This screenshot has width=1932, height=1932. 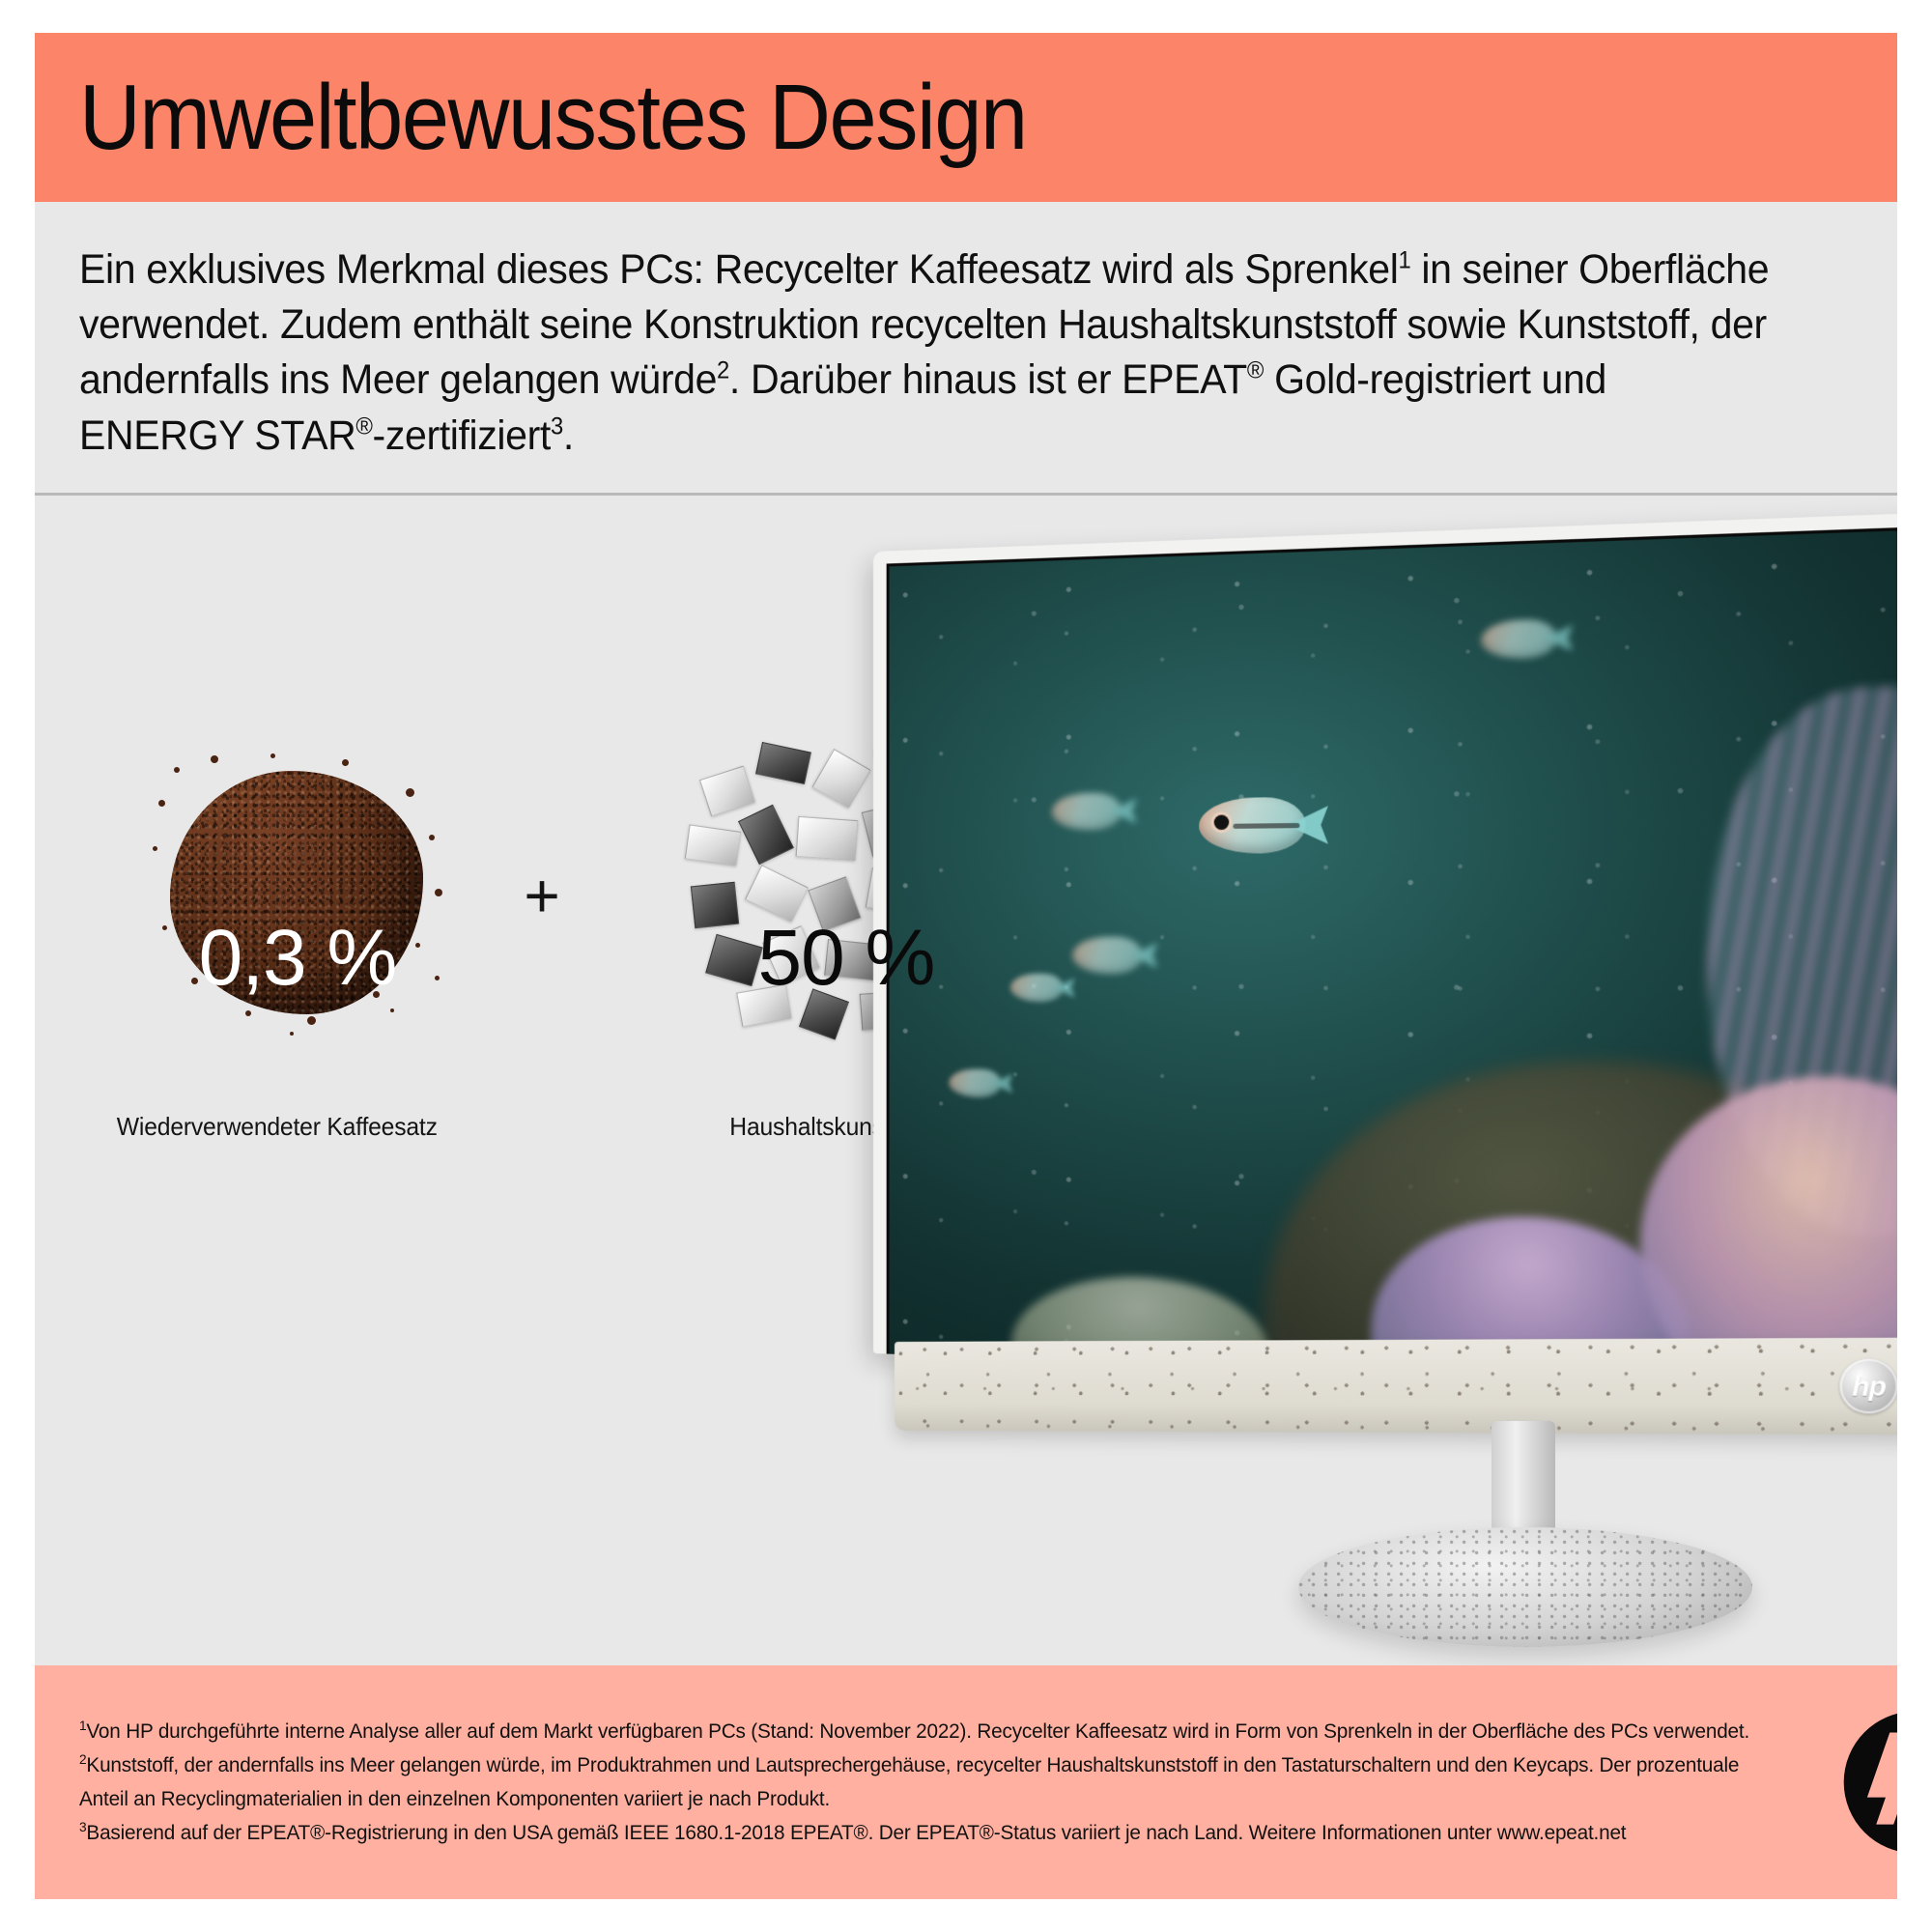 I want to click on screen-fish-main, so click(x=1263, y=825).